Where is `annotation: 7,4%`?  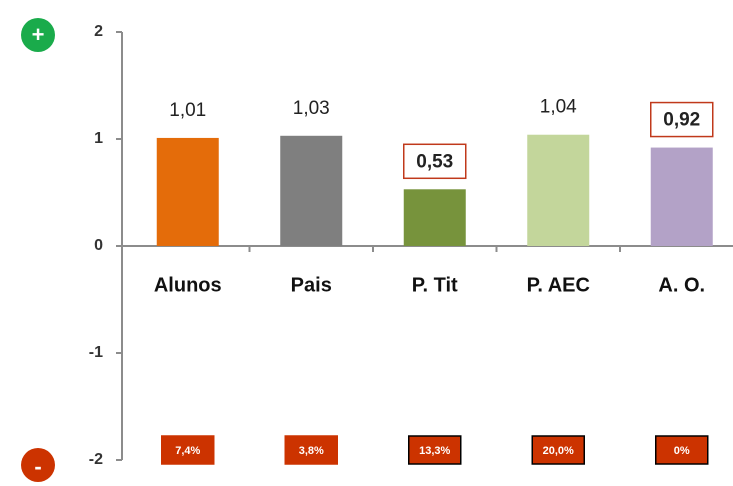
annotation: 7,4% is located at coordinates (187, 451).